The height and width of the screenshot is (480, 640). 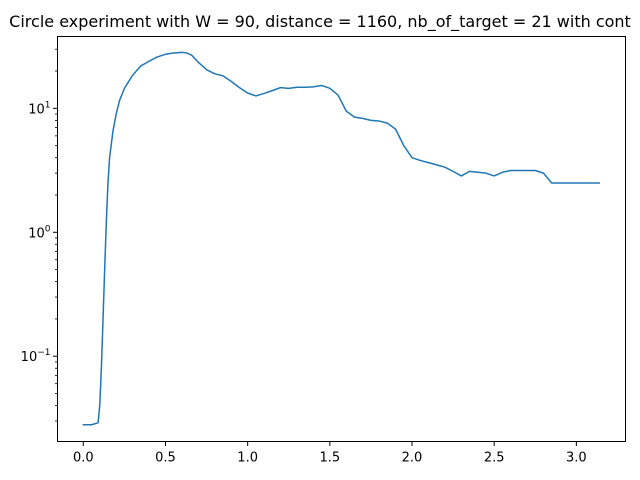 I want to click on x-axis: 0.0 0.5 1.0 1.5 2.0 2.5 3.0, so click(x=330, y=453).